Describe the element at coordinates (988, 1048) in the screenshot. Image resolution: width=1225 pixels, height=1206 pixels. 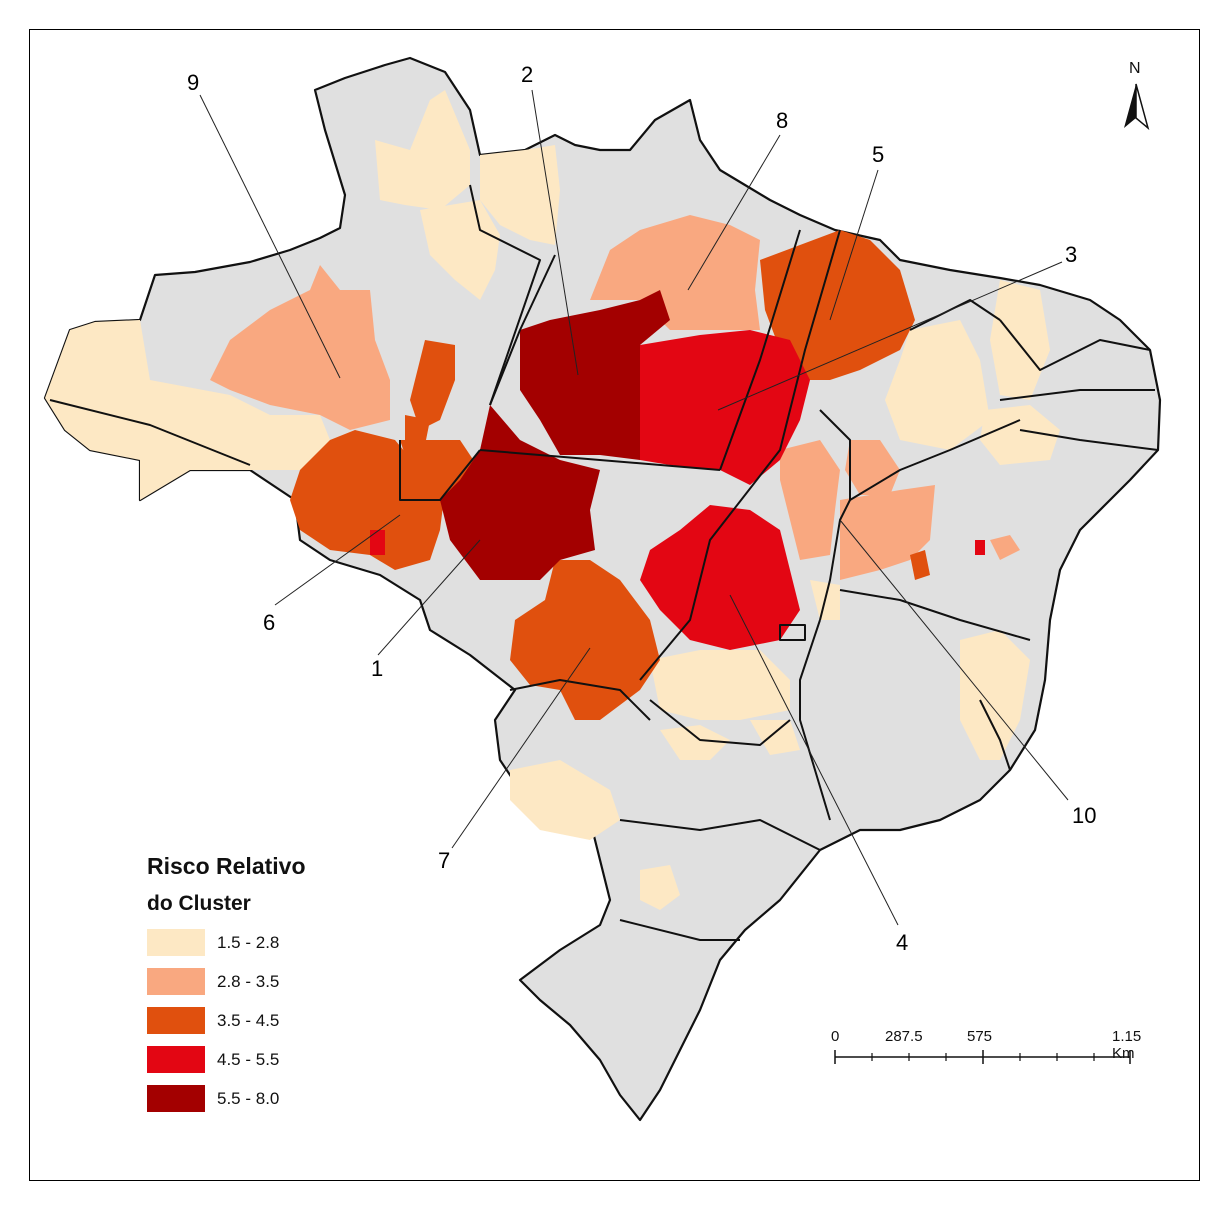
I see `scale-bar: 0 287.5 575 1.15 Km` at that location.